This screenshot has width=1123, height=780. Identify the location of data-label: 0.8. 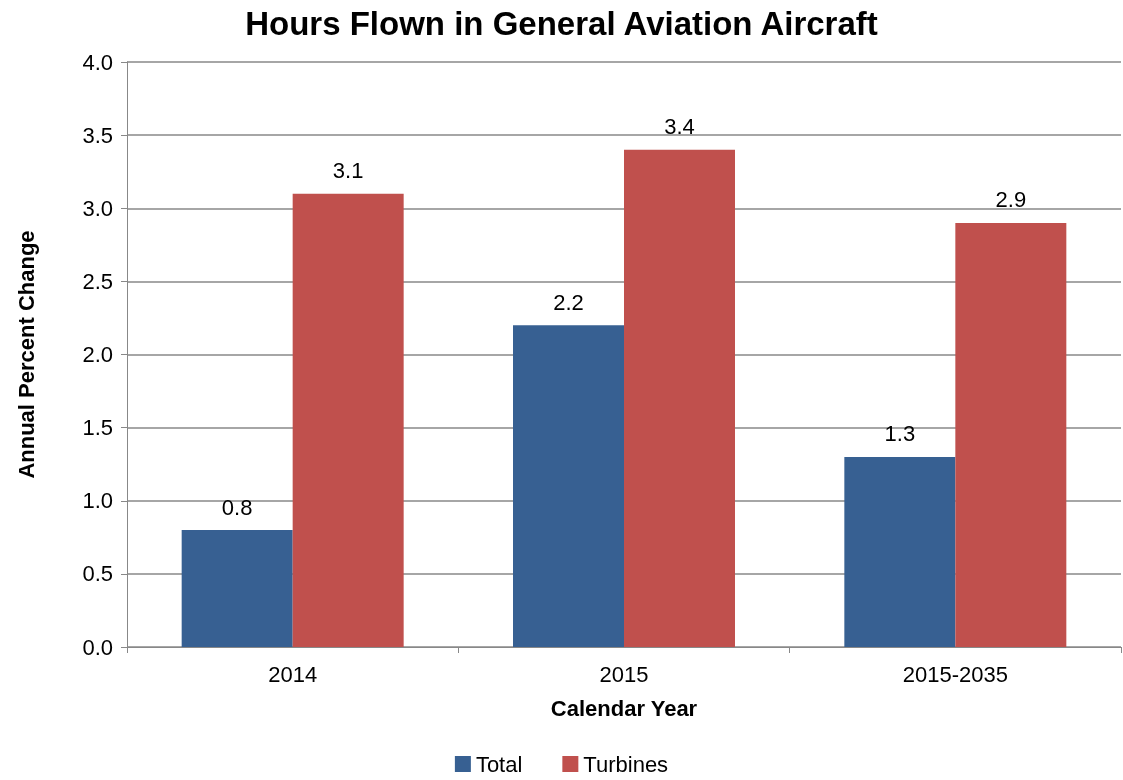
(237, 507).